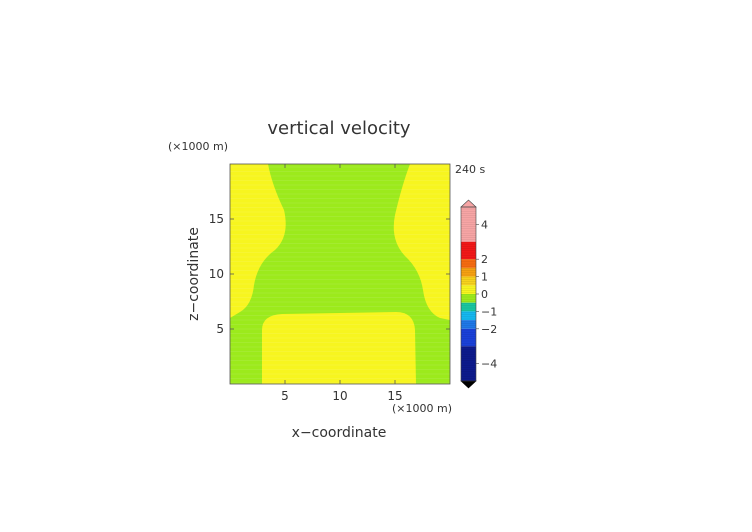  I want to click on colorbar-max-extension, so click(468, 203).